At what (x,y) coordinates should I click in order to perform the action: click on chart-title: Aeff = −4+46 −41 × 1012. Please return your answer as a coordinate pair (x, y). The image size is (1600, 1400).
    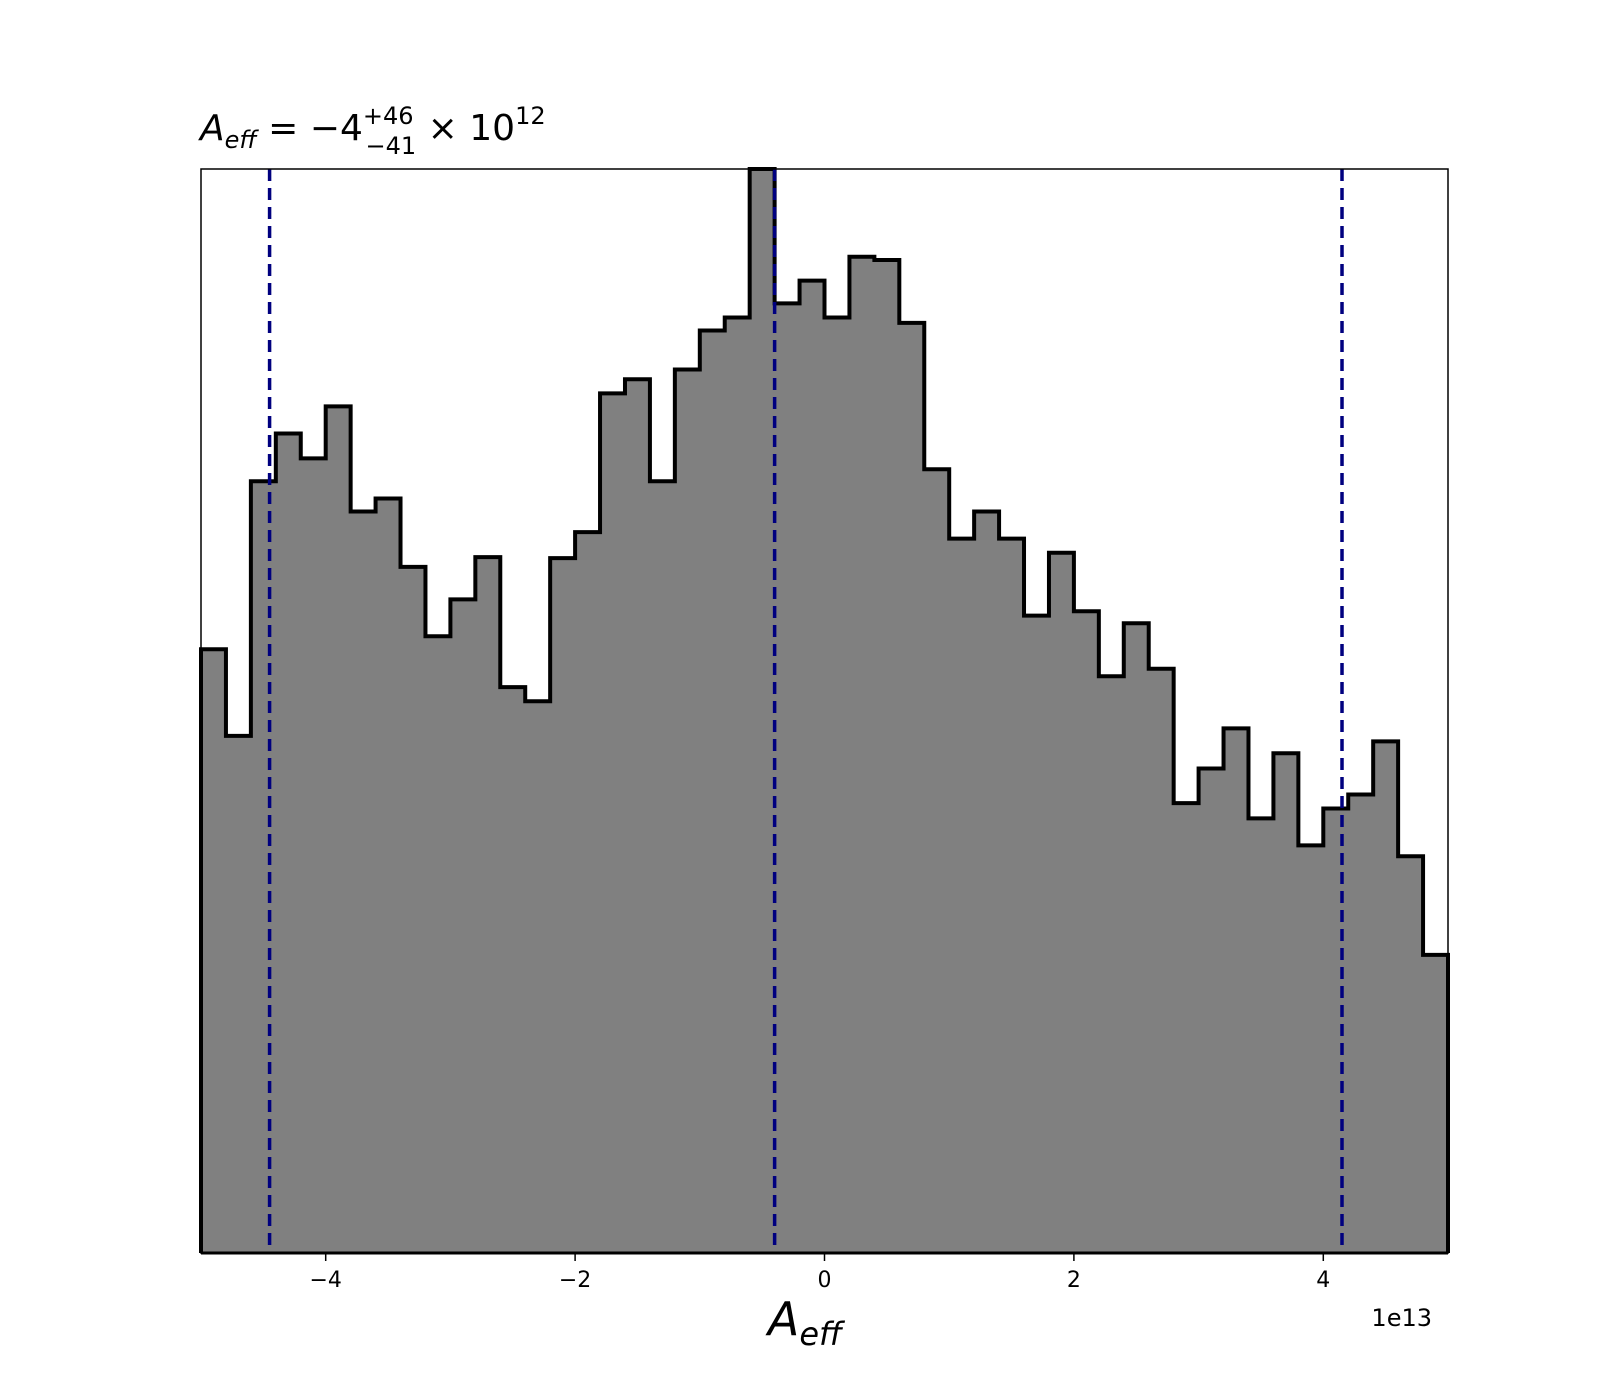
    Looking at the image, I should click on (372, 131).